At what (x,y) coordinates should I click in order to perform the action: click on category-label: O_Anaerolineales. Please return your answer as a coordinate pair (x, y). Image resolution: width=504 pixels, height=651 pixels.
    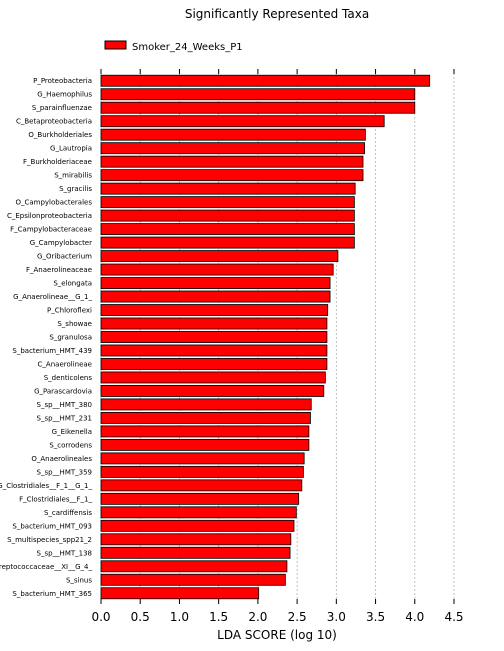
    Looking at the image, I should click on (61, 459).